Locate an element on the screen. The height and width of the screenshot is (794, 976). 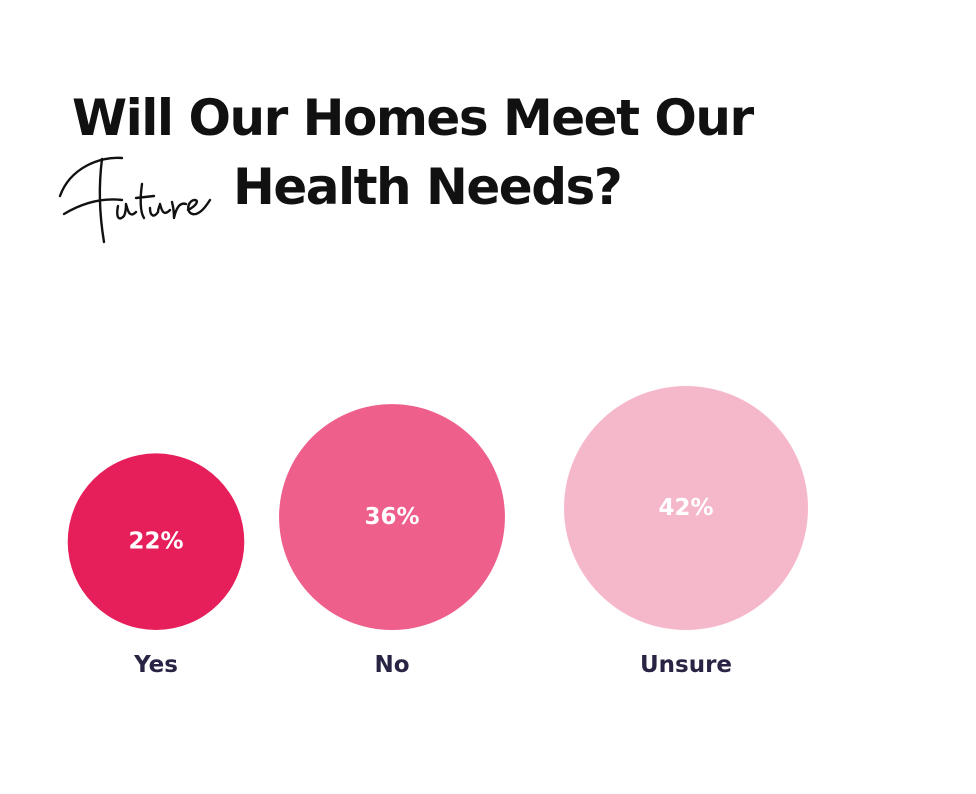
bubble-yes is located at coordinates (156, 541).